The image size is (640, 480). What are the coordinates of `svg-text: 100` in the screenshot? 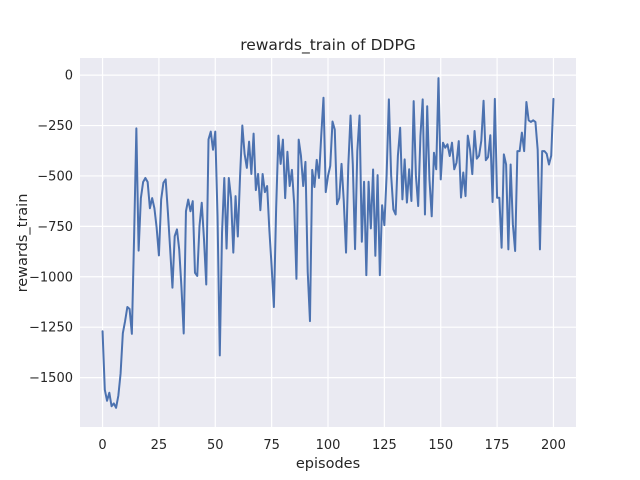 It's located at (328, 445).